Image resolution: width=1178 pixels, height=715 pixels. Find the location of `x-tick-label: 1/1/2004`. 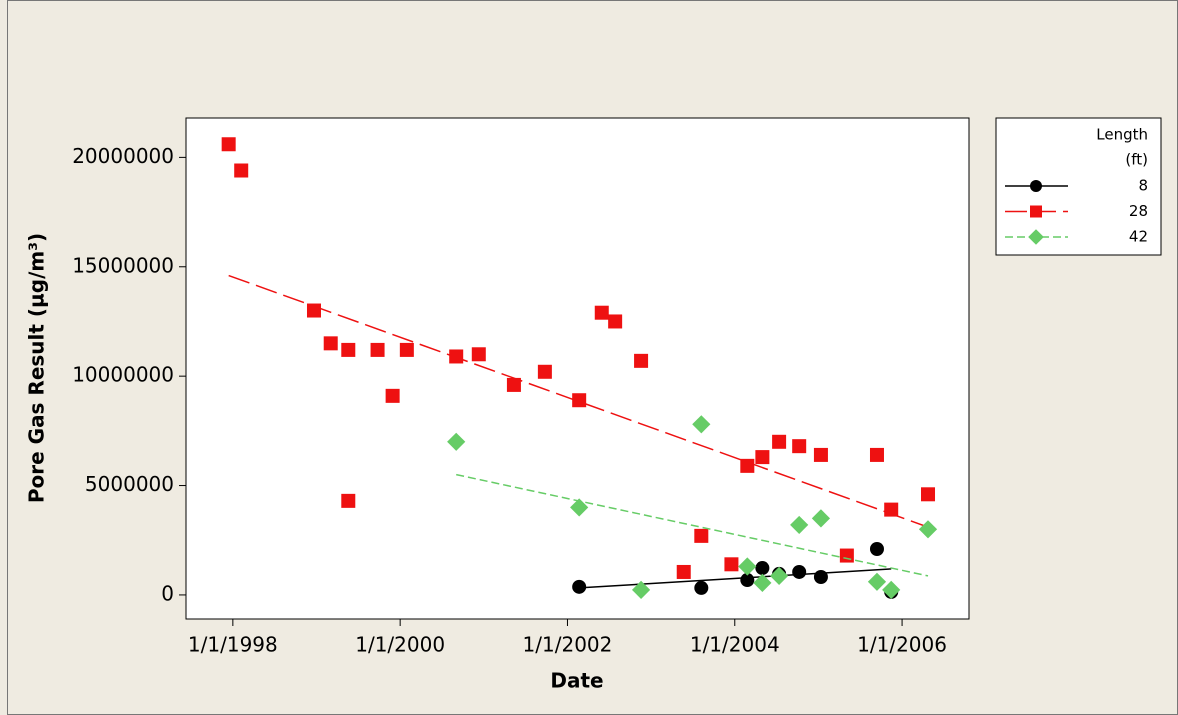

x-tick-label: 1/1/2004 is located at coordinates (735, 645).